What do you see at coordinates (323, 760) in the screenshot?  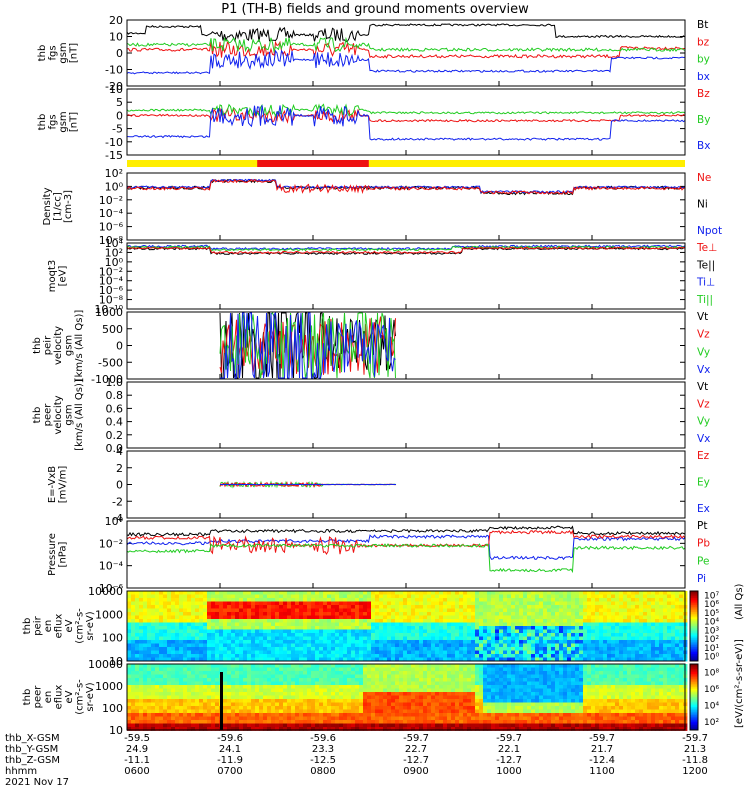 I see `x-tick-label: -12.5` at bounding box center [323, 760].